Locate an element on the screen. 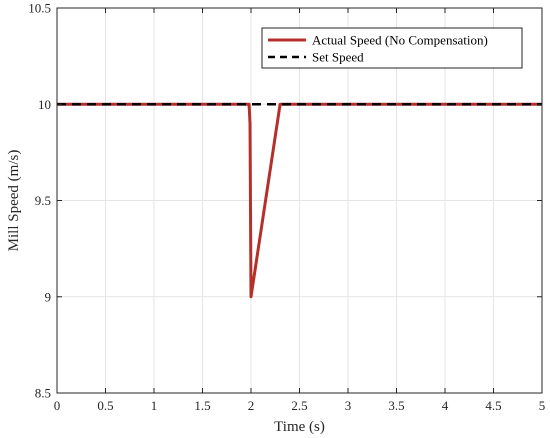 This screenshot has width=550, height=438. y-tick-label: 9 is located at coordinates (48, 296).